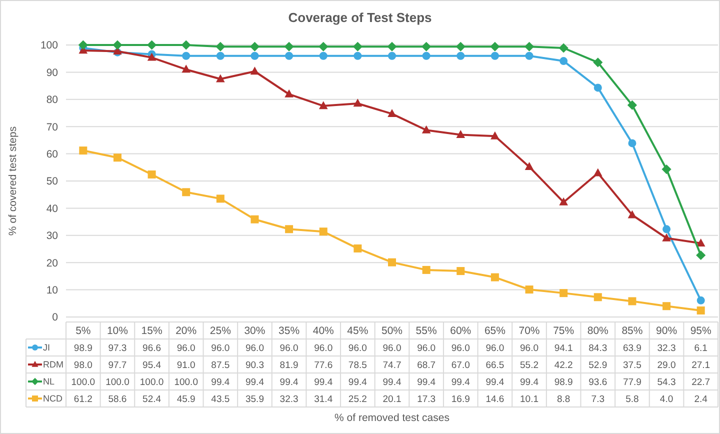 This screenshot has width=720, height=434. I want to click on data-label: 55.2, so click(529, 365).